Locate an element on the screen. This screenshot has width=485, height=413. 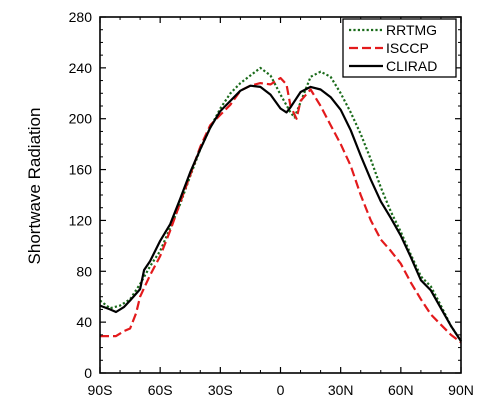
y-tick-label: 0 is located at coordinates (88, 373).